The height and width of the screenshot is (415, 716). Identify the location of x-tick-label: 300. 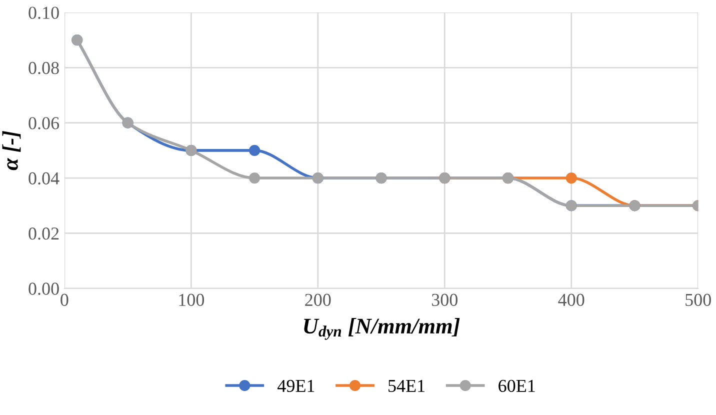
(445, 300).